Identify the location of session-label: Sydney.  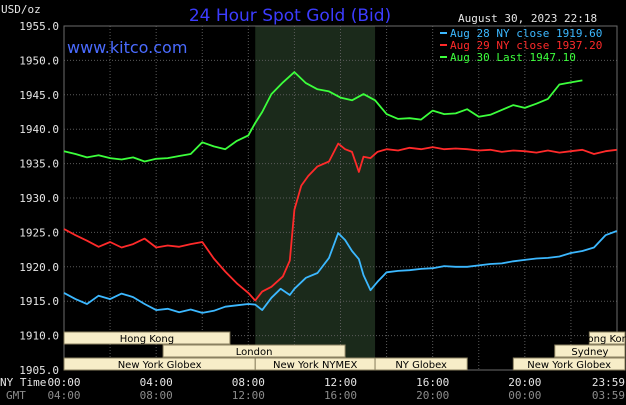
(589, 352).